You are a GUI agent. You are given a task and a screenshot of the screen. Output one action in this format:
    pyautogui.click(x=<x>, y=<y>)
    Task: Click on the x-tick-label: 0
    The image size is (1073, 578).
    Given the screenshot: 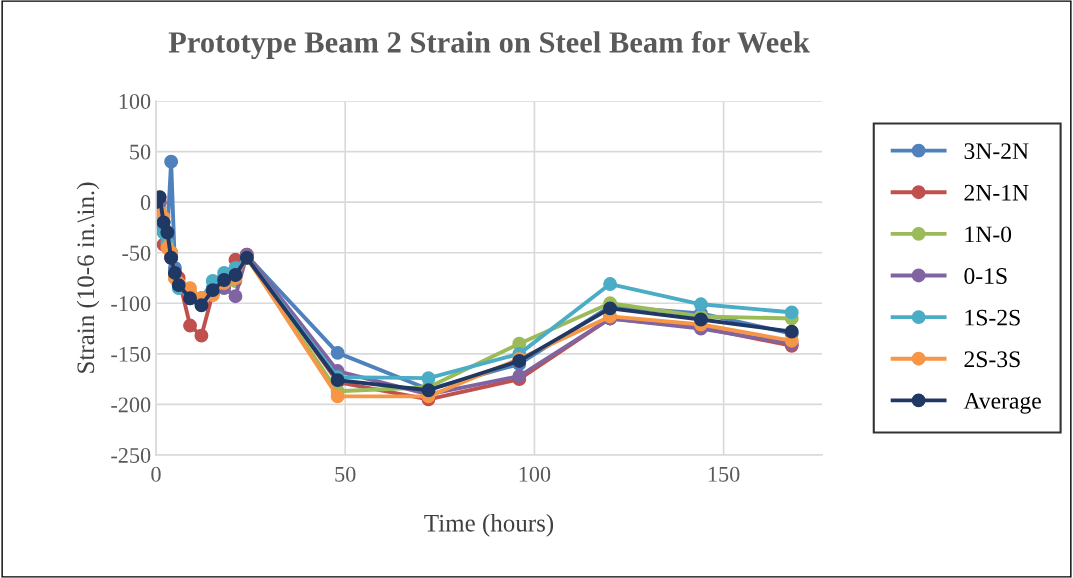 What is the action you would take?
    pyautogui.click(x=156, y=474)
    